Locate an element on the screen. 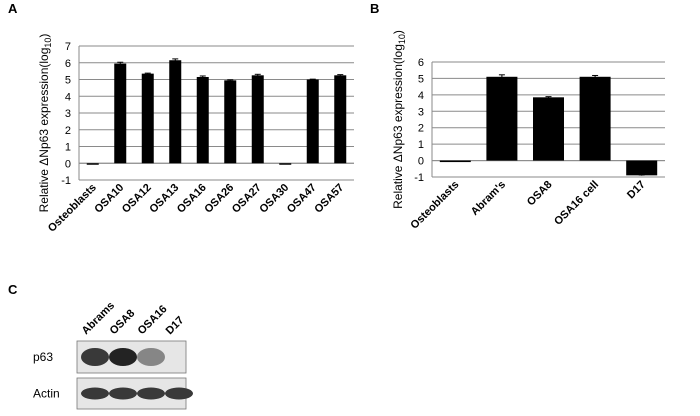  blot-row-label: Actin is located at coordinates (46, 394).